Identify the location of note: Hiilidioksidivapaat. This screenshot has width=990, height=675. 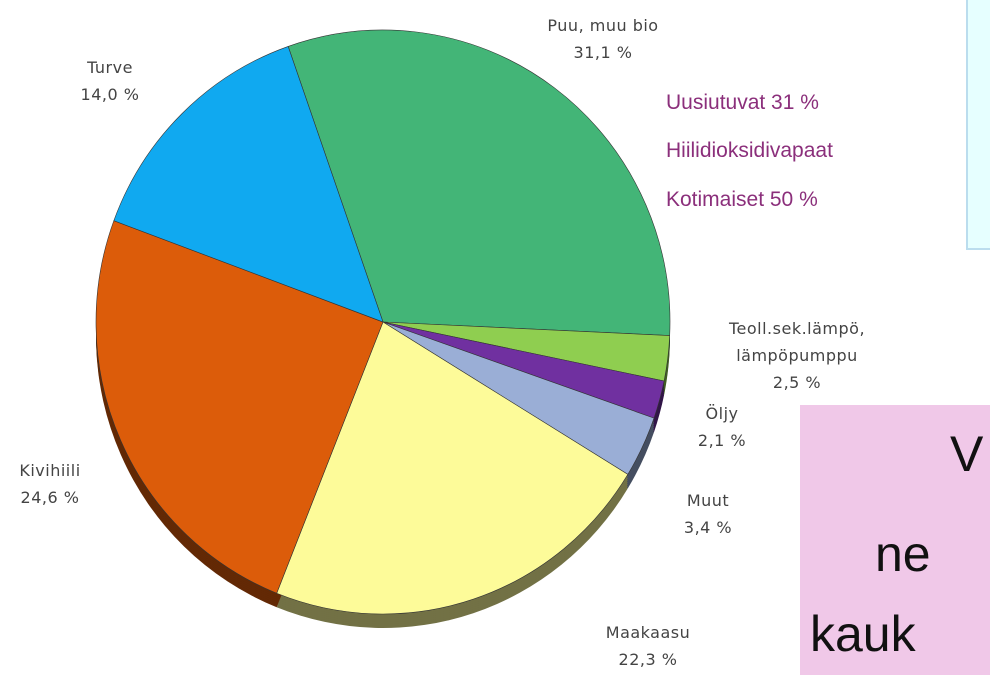
(749, 150).